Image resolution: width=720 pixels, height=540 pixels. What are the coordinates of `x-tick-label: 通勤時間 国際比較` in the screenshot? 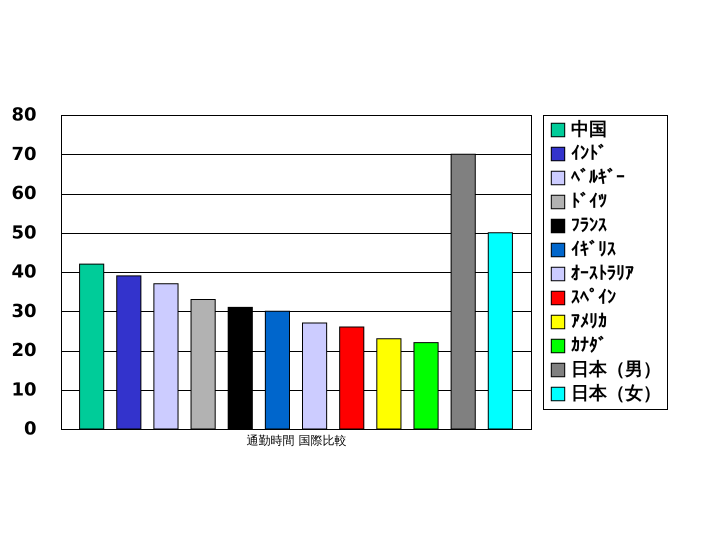 It's located at (296, 441).